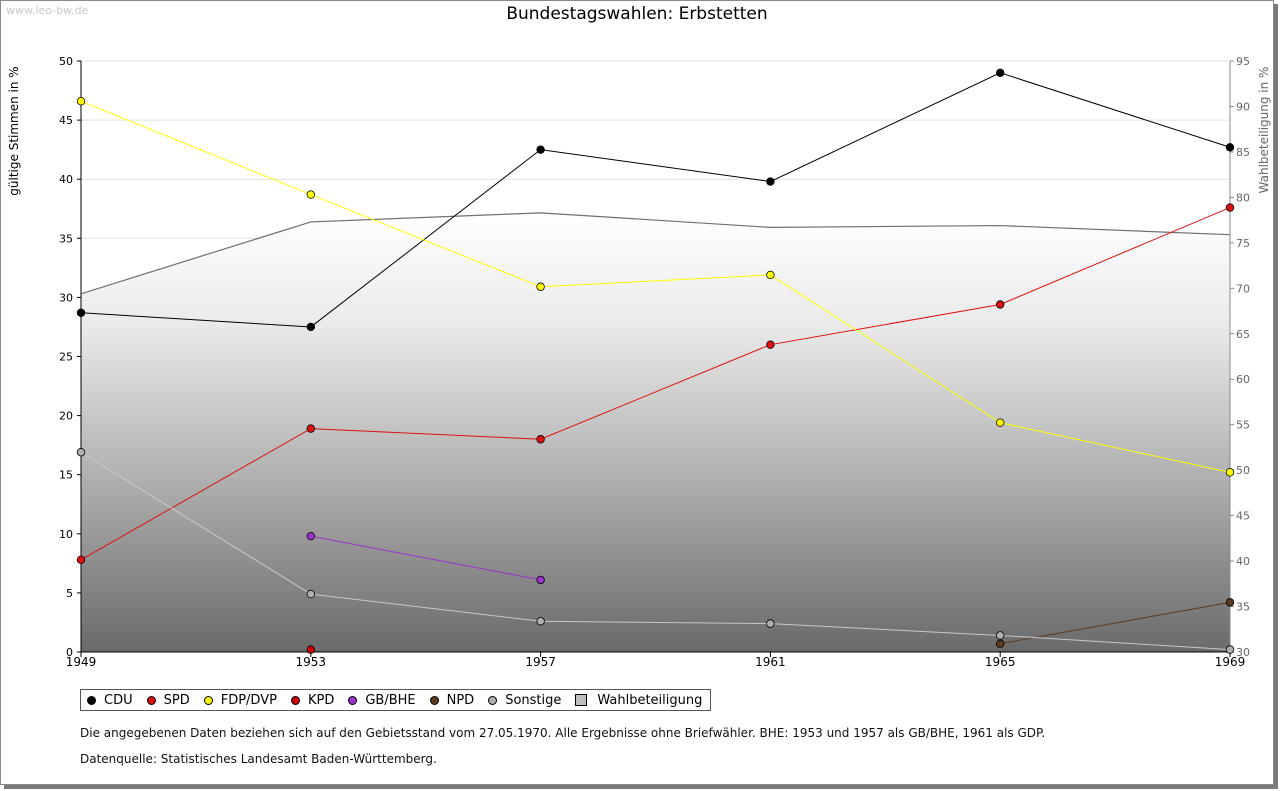  Describe the element at coordinates (581, 700) in the screenshot. I see `legend-swatch-square` at that location.